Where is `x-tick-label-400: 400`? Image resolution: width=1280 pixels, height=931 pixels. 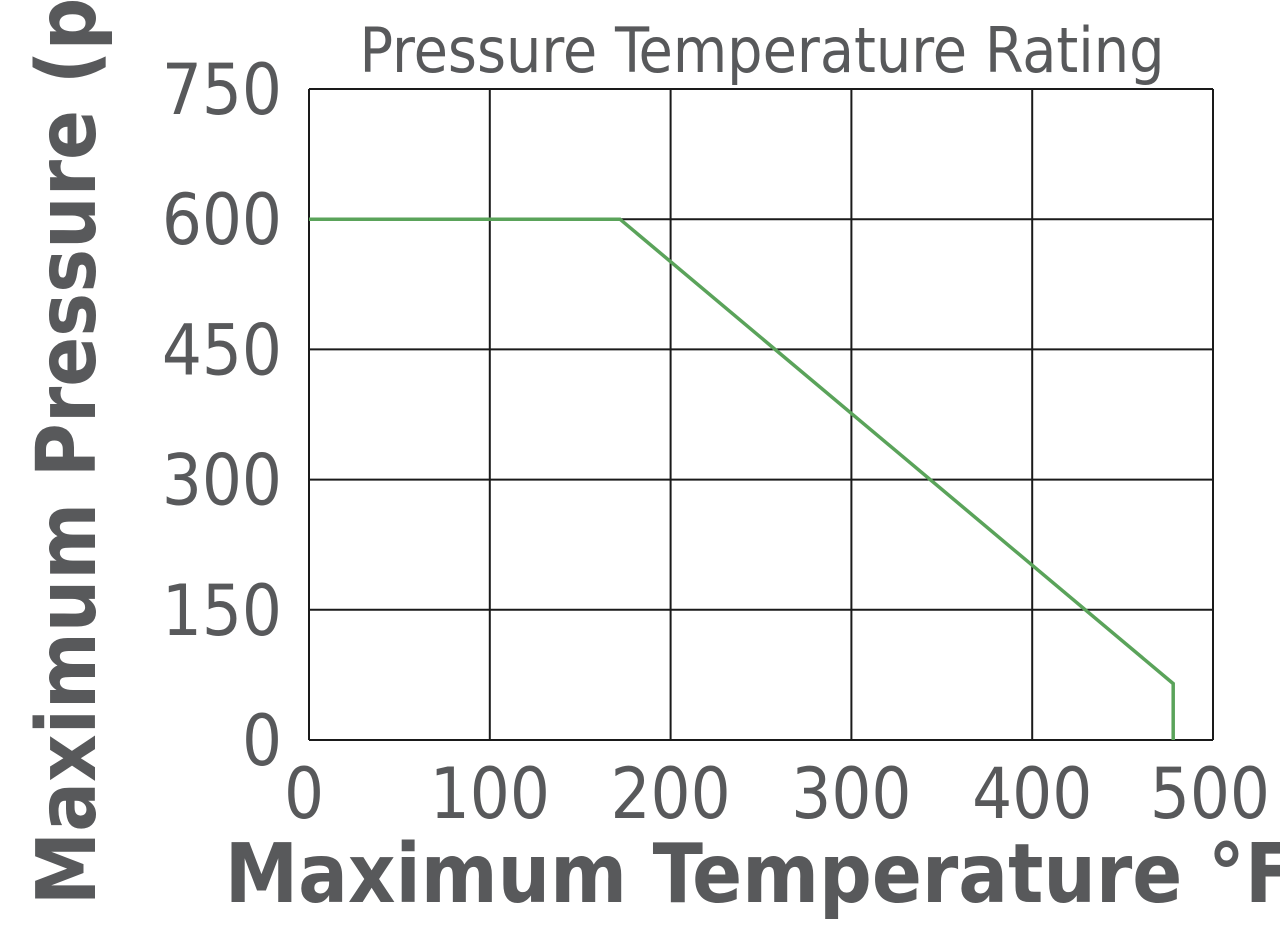 x-tick-label-400: 400 is located at coordinates (1032, 794).